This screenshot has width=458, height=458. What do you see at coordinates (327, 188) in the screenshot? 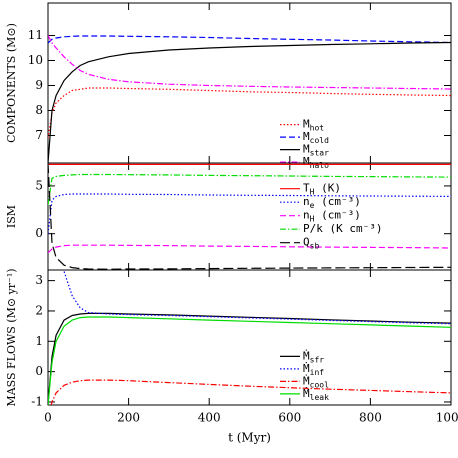
I see `legend-after: (K)` at bounding box center [327, 188].